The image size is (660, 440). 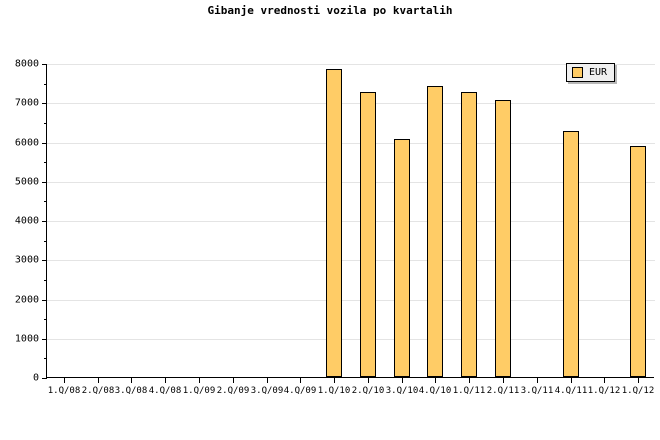 What do you see at coordinates (435, 391) in the screenshot?
I see `x-axis-tick-label: 4.Q/10` at bounding box center [435, 391].